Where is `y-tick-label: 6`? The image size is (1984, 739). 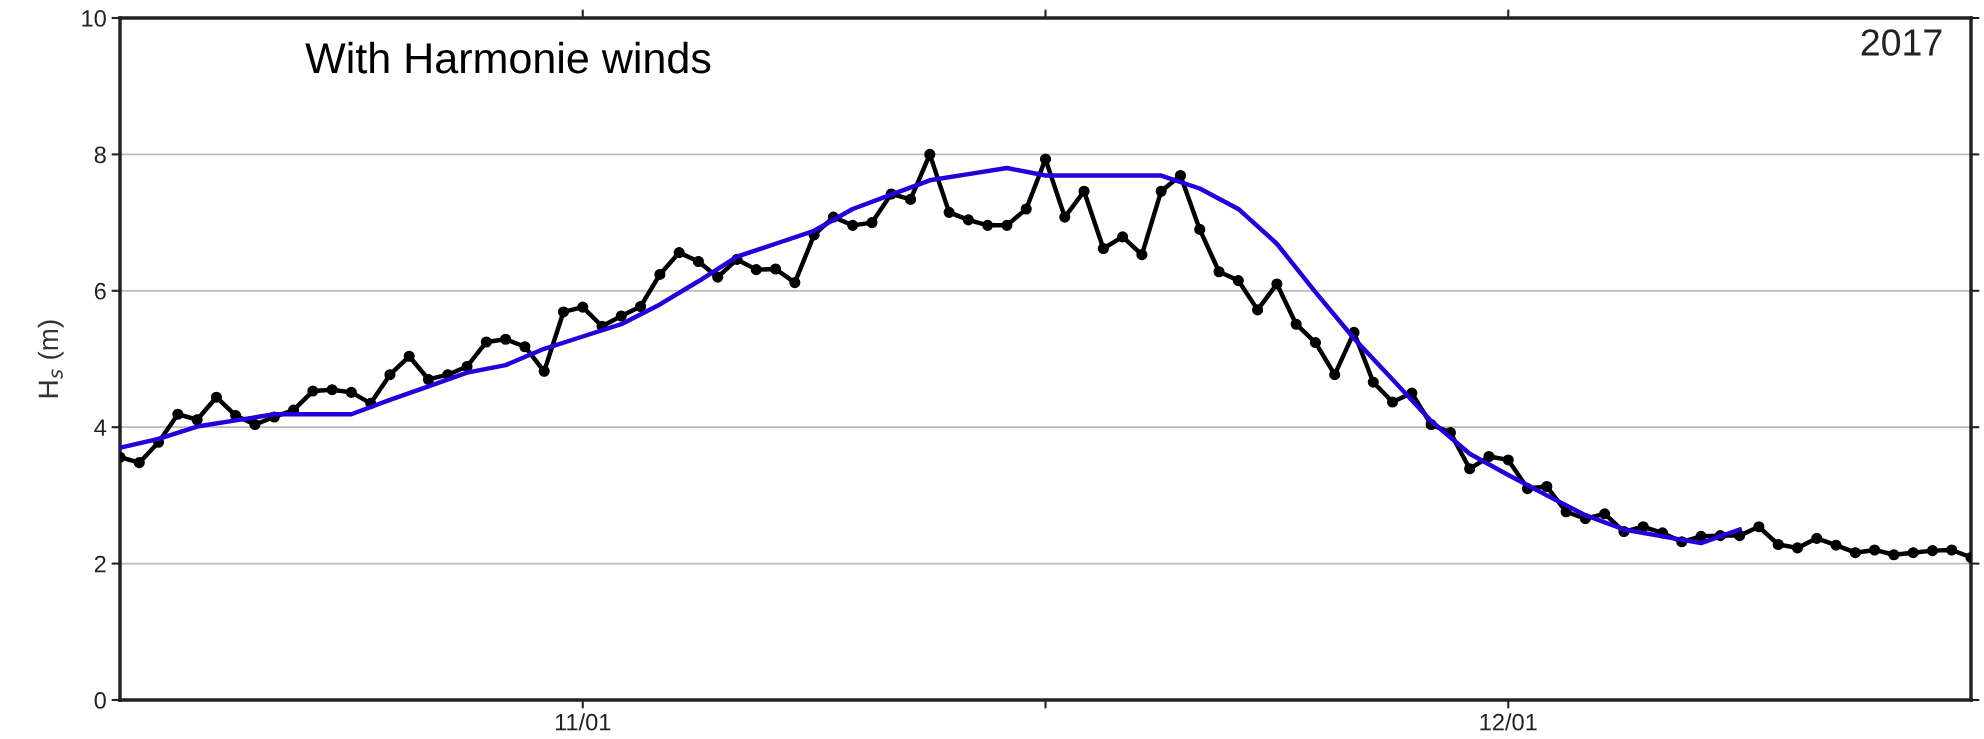
y-tick-label: 6 is located at coordinates (100, 291).